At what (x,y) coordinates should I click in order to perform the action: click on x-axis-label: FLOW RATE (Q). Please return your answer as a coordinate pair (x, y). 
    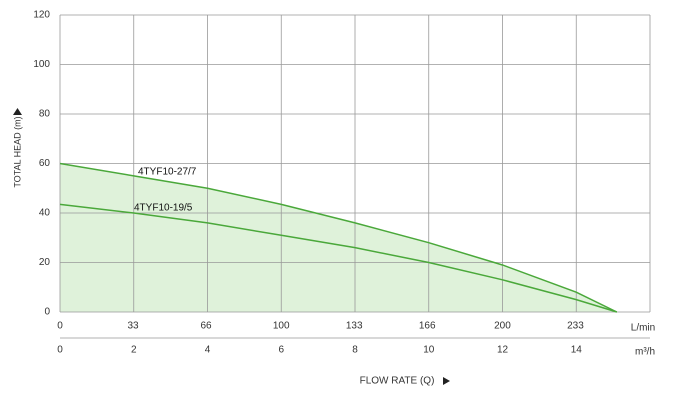
    Looking at the image, I should click on (397, 381).